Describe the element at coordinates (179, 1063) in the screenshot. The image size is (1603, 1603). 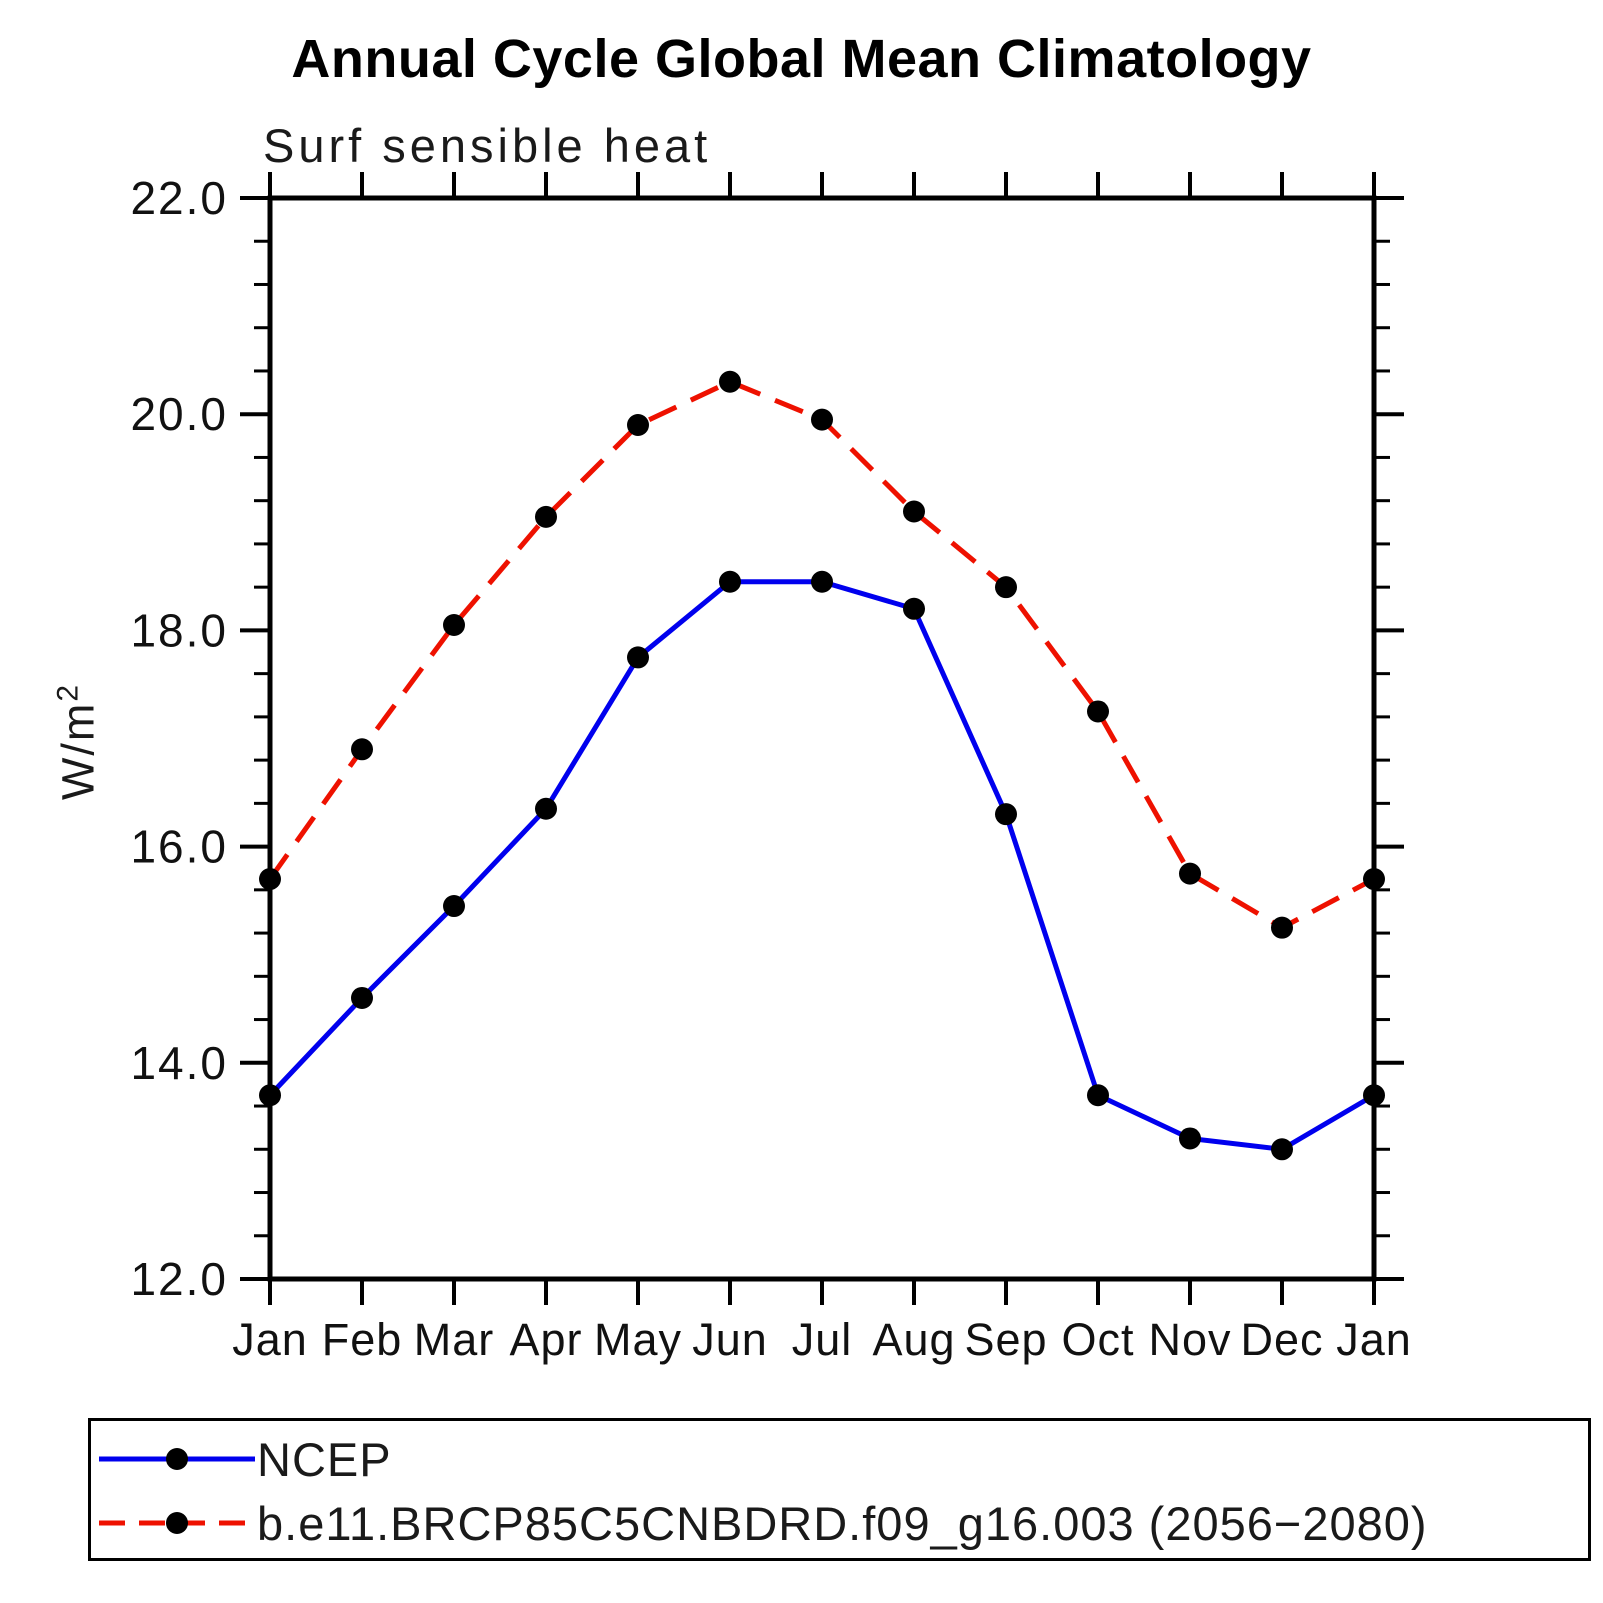
I see `y-tick-label: 14.0` at that location.